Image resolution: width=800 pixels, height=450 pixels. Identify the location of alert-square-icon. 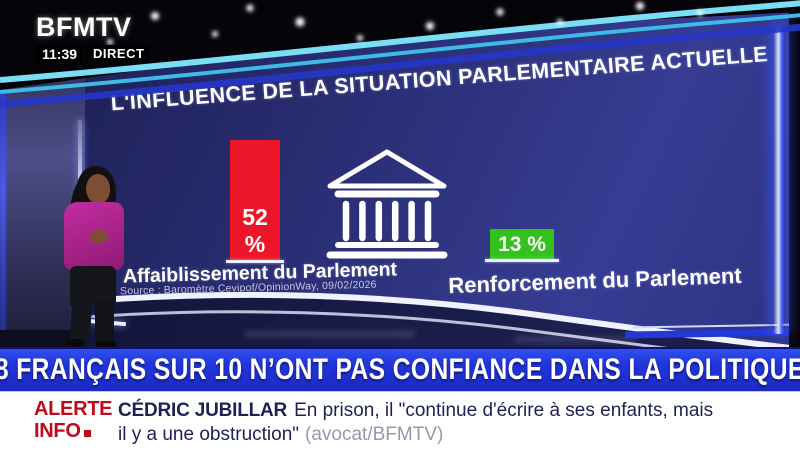
(87, 433).